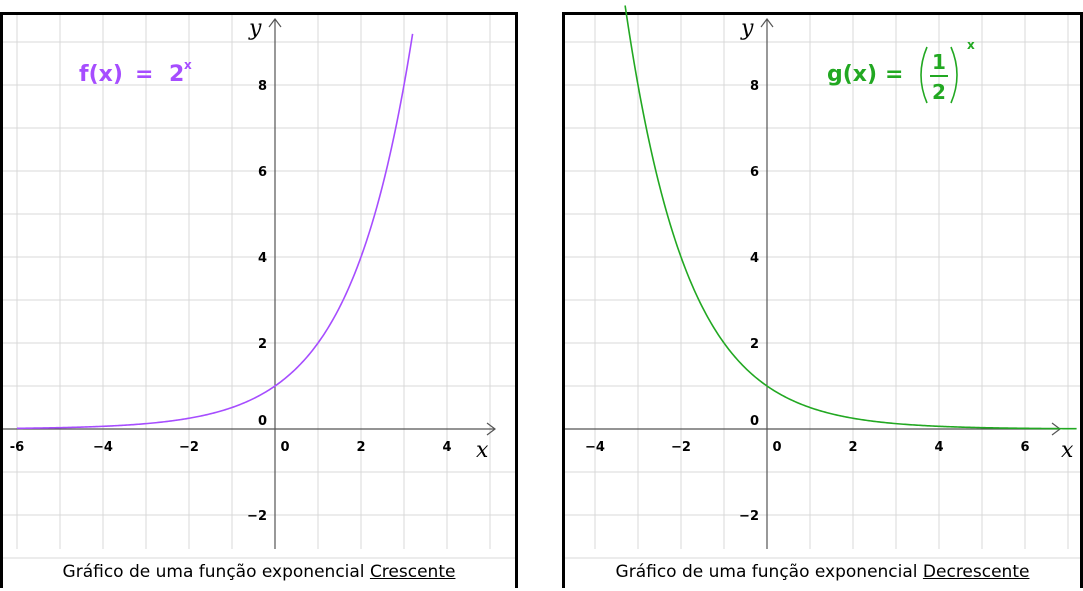 This screenshot has height=591, width=1083. I want to click on x-tick-label: -6, so click(17, 447).